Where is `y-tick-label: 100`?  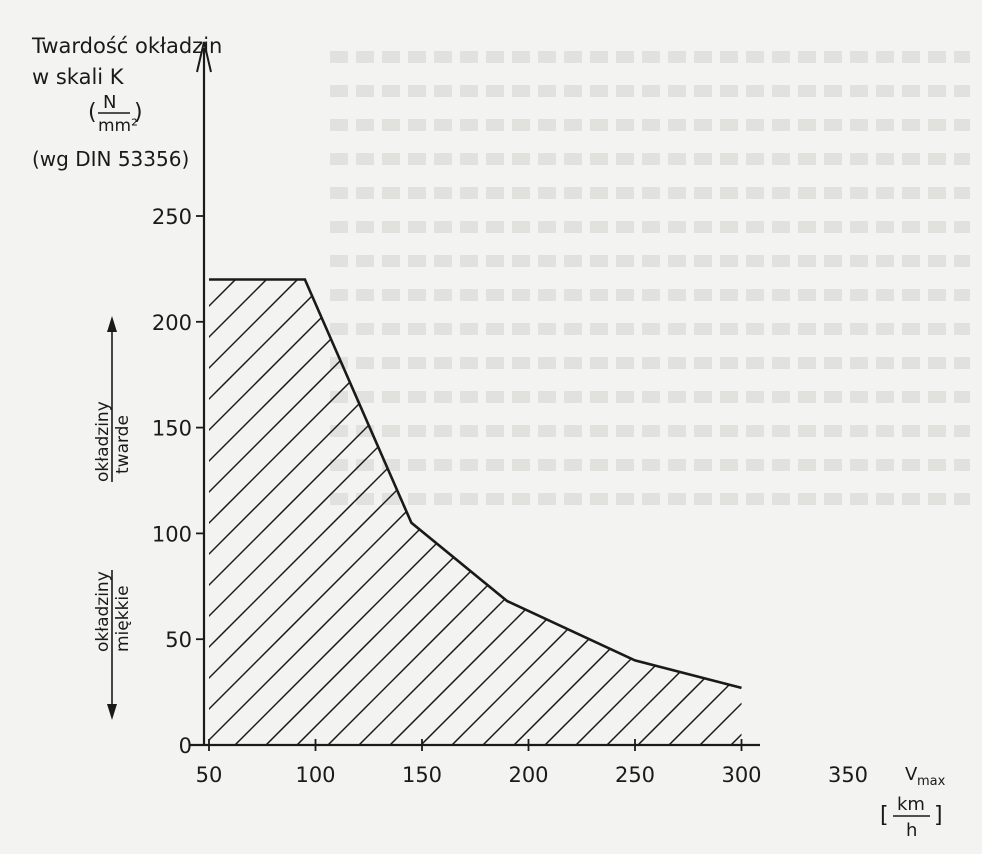
y-tick-label: 100 is located at coordinates (172, 534).